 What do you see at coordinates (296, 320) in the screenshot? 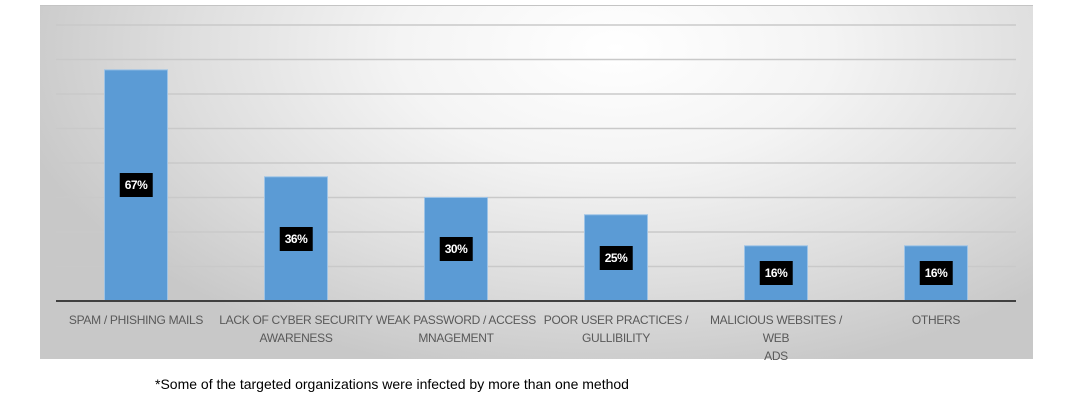
I see `x-tick-label-line: LACK OF CYBER SECURITY` at bounding box center [296, 320].